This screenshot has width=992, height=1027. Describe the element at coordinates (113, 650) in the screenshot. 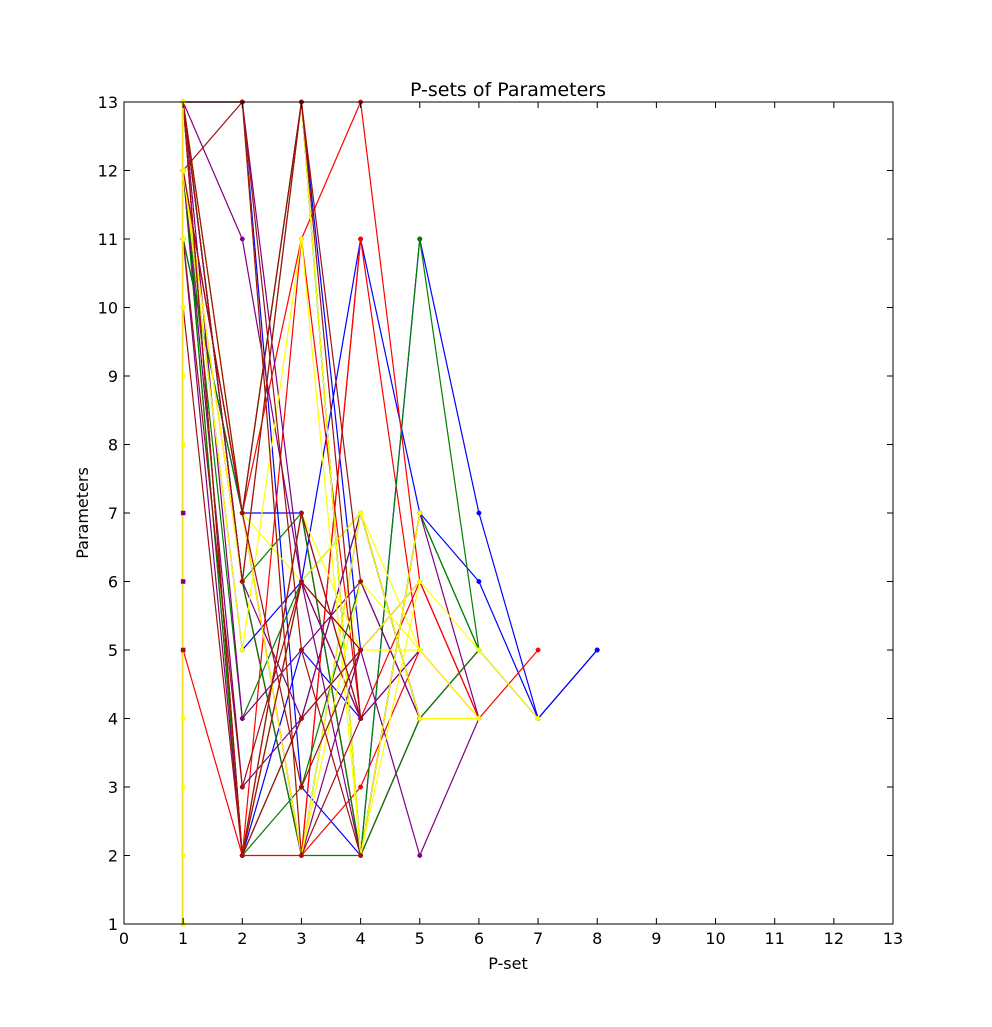

I see `y-tick-label: 5` at that location.